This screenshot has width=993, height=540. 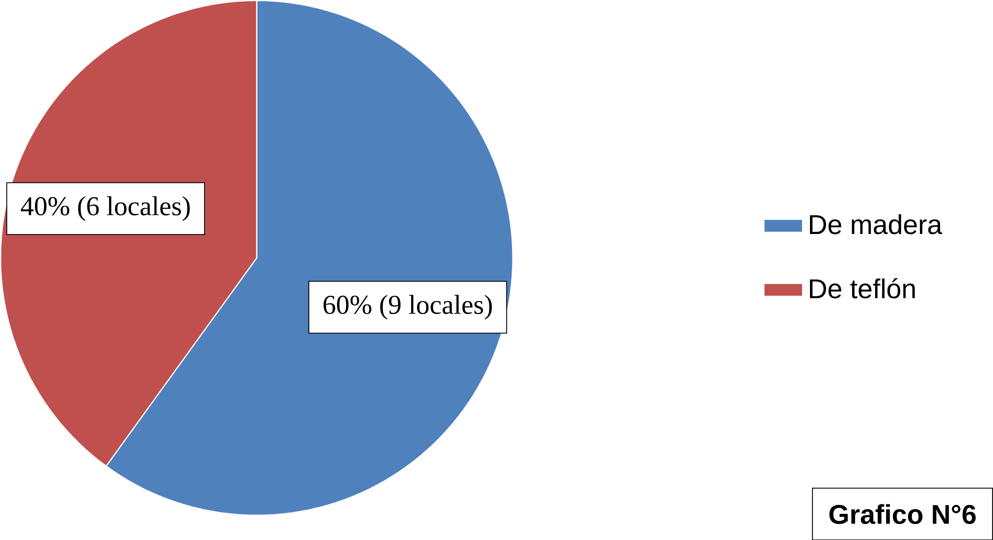 What do you see at coordinates (876, 224) in the screenshot?
I see `legend-label: De madera` at bounding box center [876, 224].